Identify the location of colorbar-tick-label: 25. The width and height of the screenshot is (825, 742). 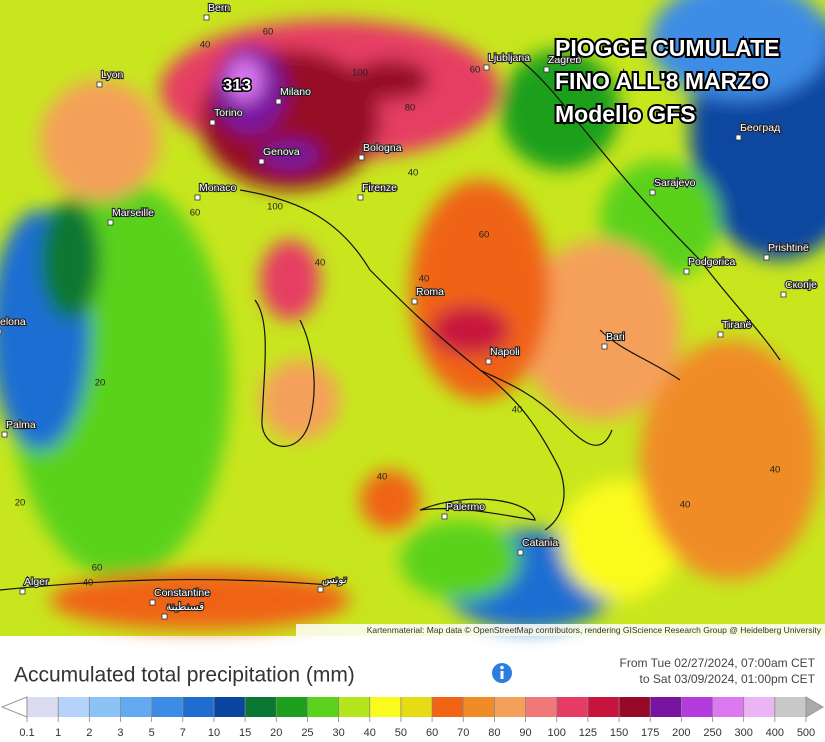
(307, 733).